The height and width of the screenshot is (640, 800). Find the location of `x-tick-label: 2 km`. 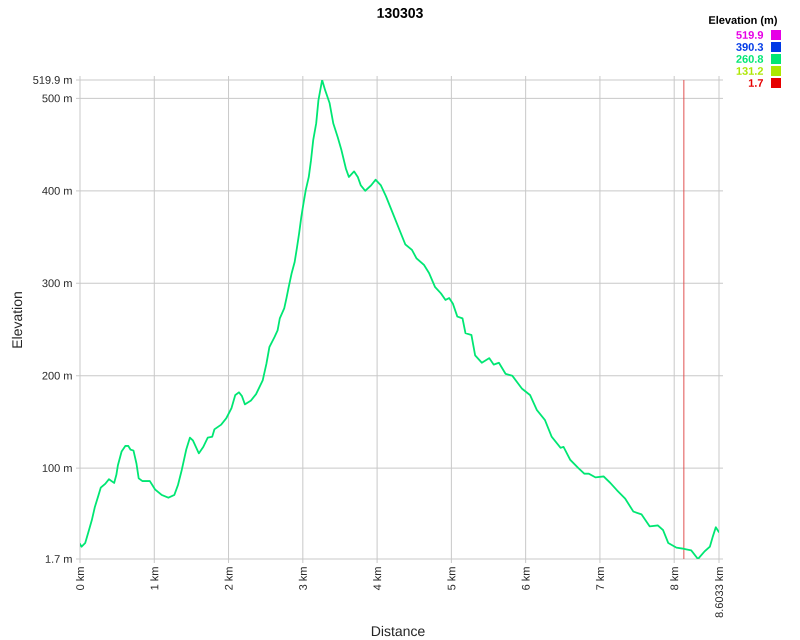

x-tick-label: 2 km is located at coordinates (228, 578).